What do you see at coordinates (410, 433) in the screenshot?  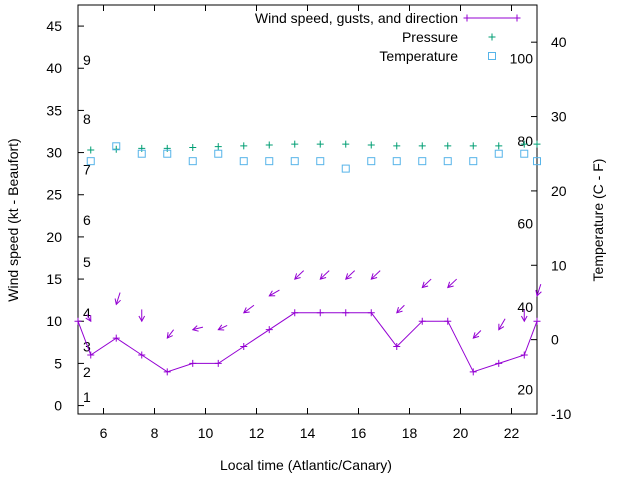 I see `x-tick-label: 18` at bounding box center [410, 433].